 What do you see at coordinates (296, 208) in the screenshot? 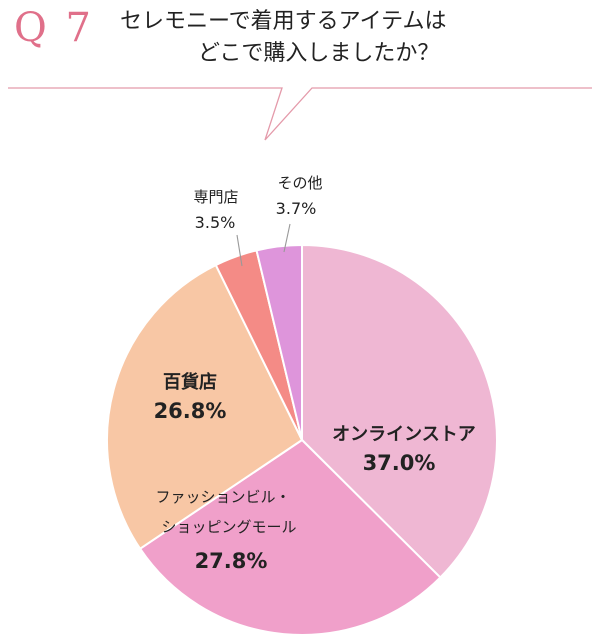
I see `slice-value-other: 3.7%` at bounding box center [296, 208].